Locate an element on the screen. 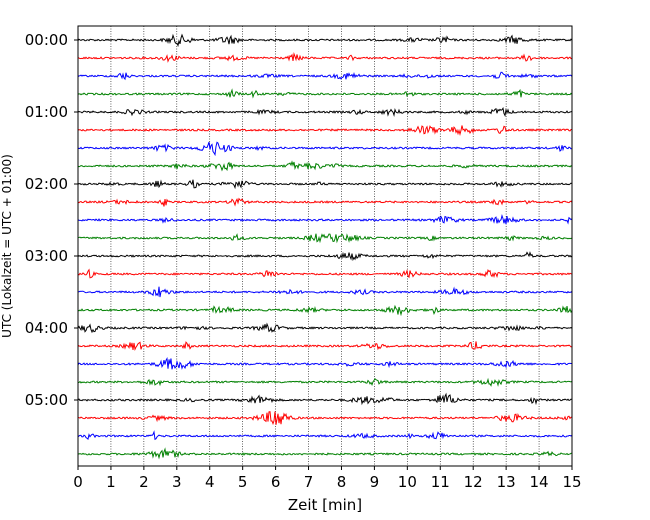 The width and height of the screenshot is (650, 520). x-tick-label: 8 is located at coordinates (342, 482).